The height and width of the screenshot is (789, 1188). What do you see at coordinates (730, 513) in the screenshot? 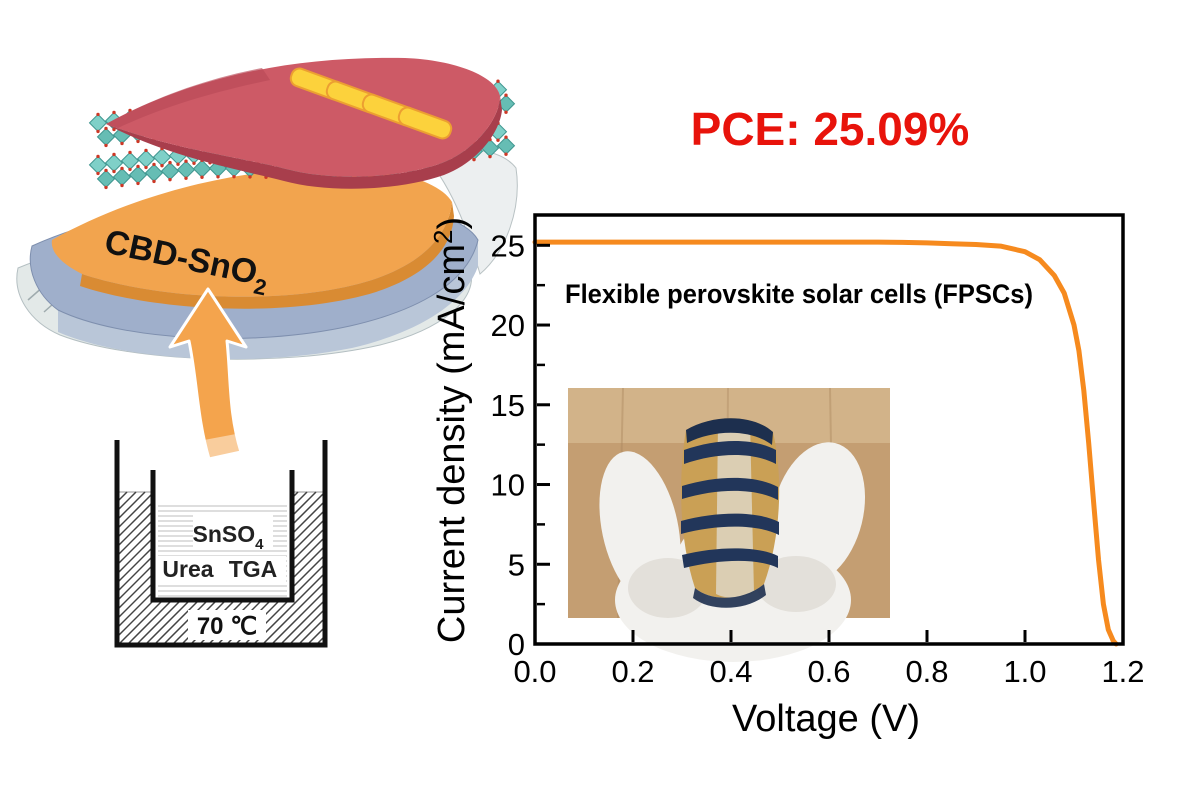
I see `flexible-solar-cell` at bounding box center [730, 513].